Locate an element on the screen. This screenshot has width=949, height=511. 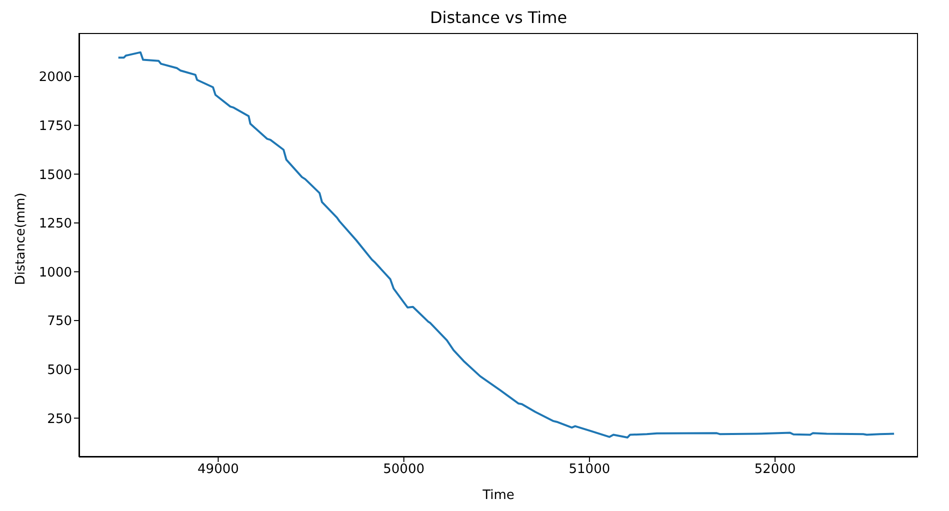
y-tick-label: 2000 is located at coordinates (55, 78).